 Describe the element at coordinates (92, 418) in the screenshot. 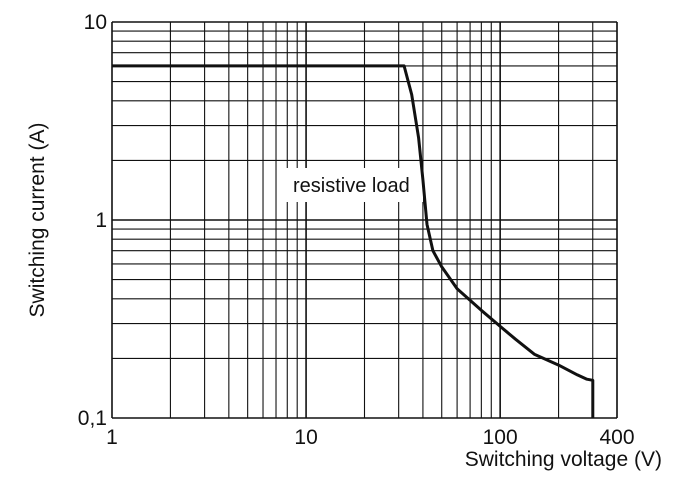

I see `y-tick-label-0-1: 0,1` at that location.